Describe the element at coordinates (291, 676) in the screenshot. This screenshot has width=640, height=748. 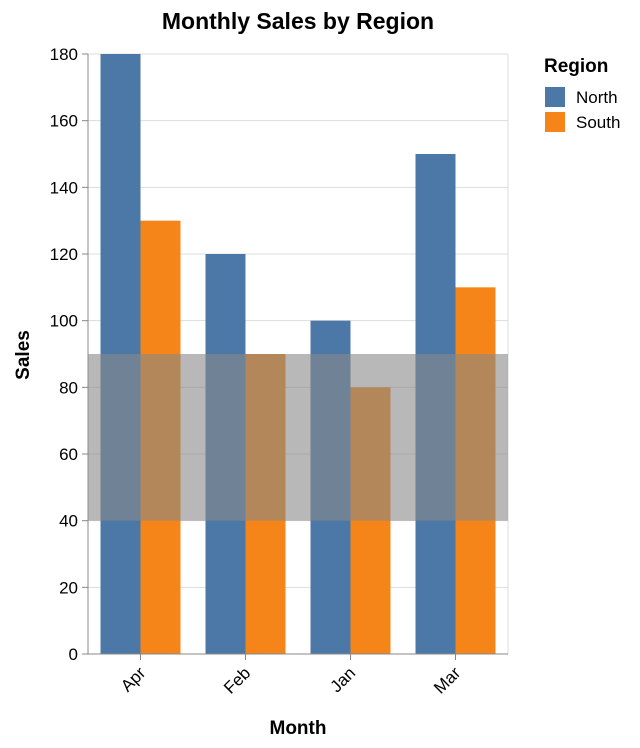
I see `x-axis-ticks: Apr Feb Jan Mar` at that location.